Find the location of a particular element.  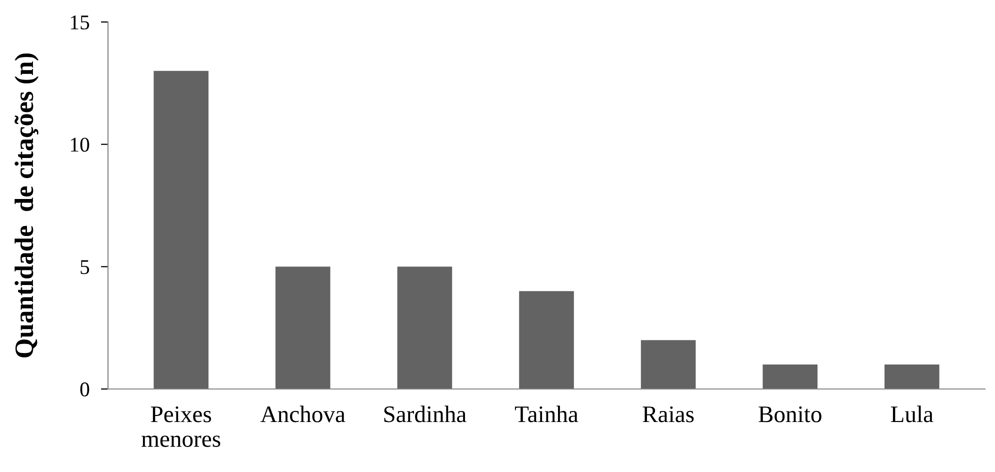

y-tick-label: 5 is located at coordinates (85, 267).